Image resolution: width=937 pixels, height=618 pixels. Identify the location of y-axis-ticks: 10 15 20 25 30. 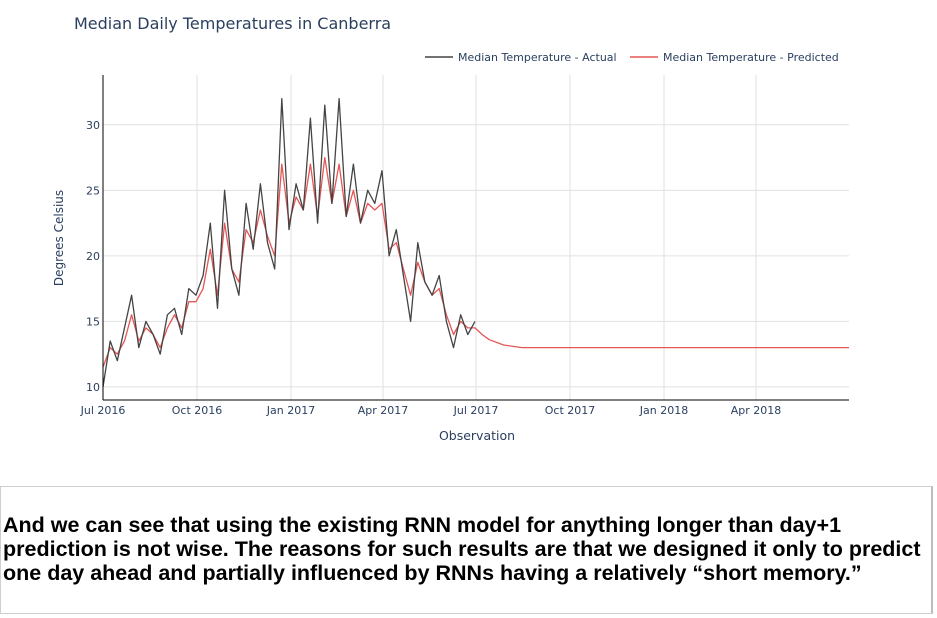
(93, 256).